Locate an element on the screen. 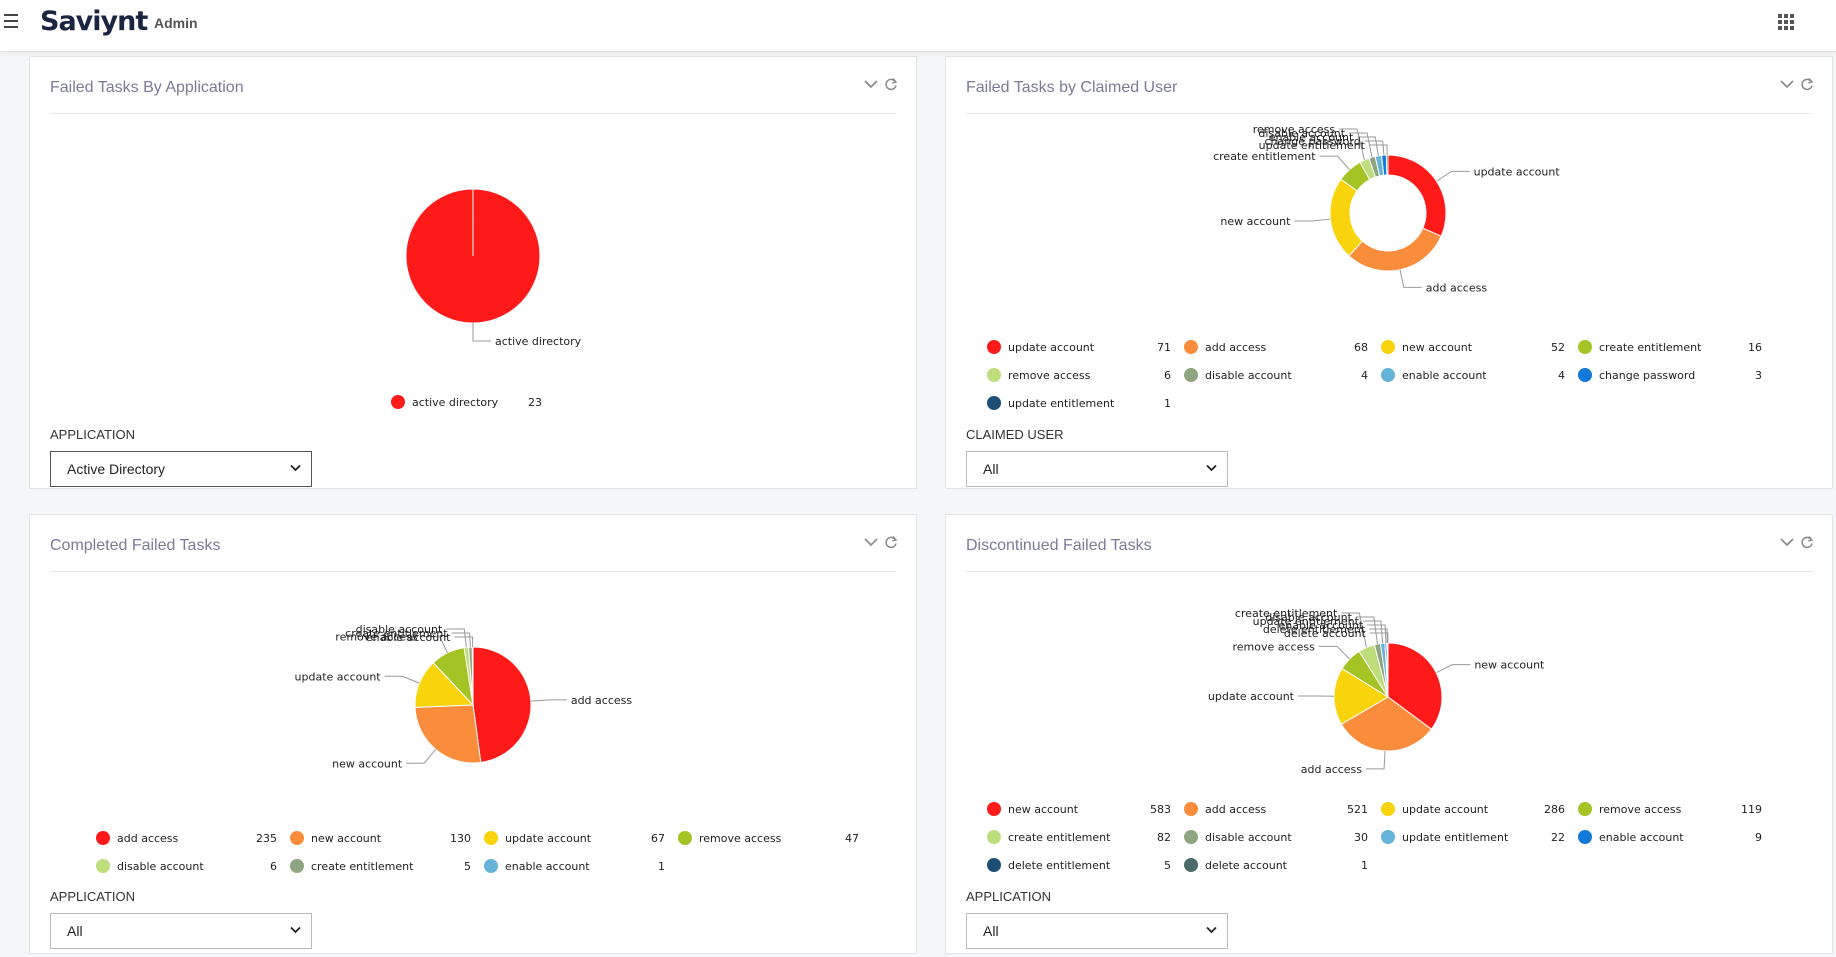 The height and width of the screenshot is (957, 1836). legend-label-update-account: update account is located at coordinates (1445, 809).